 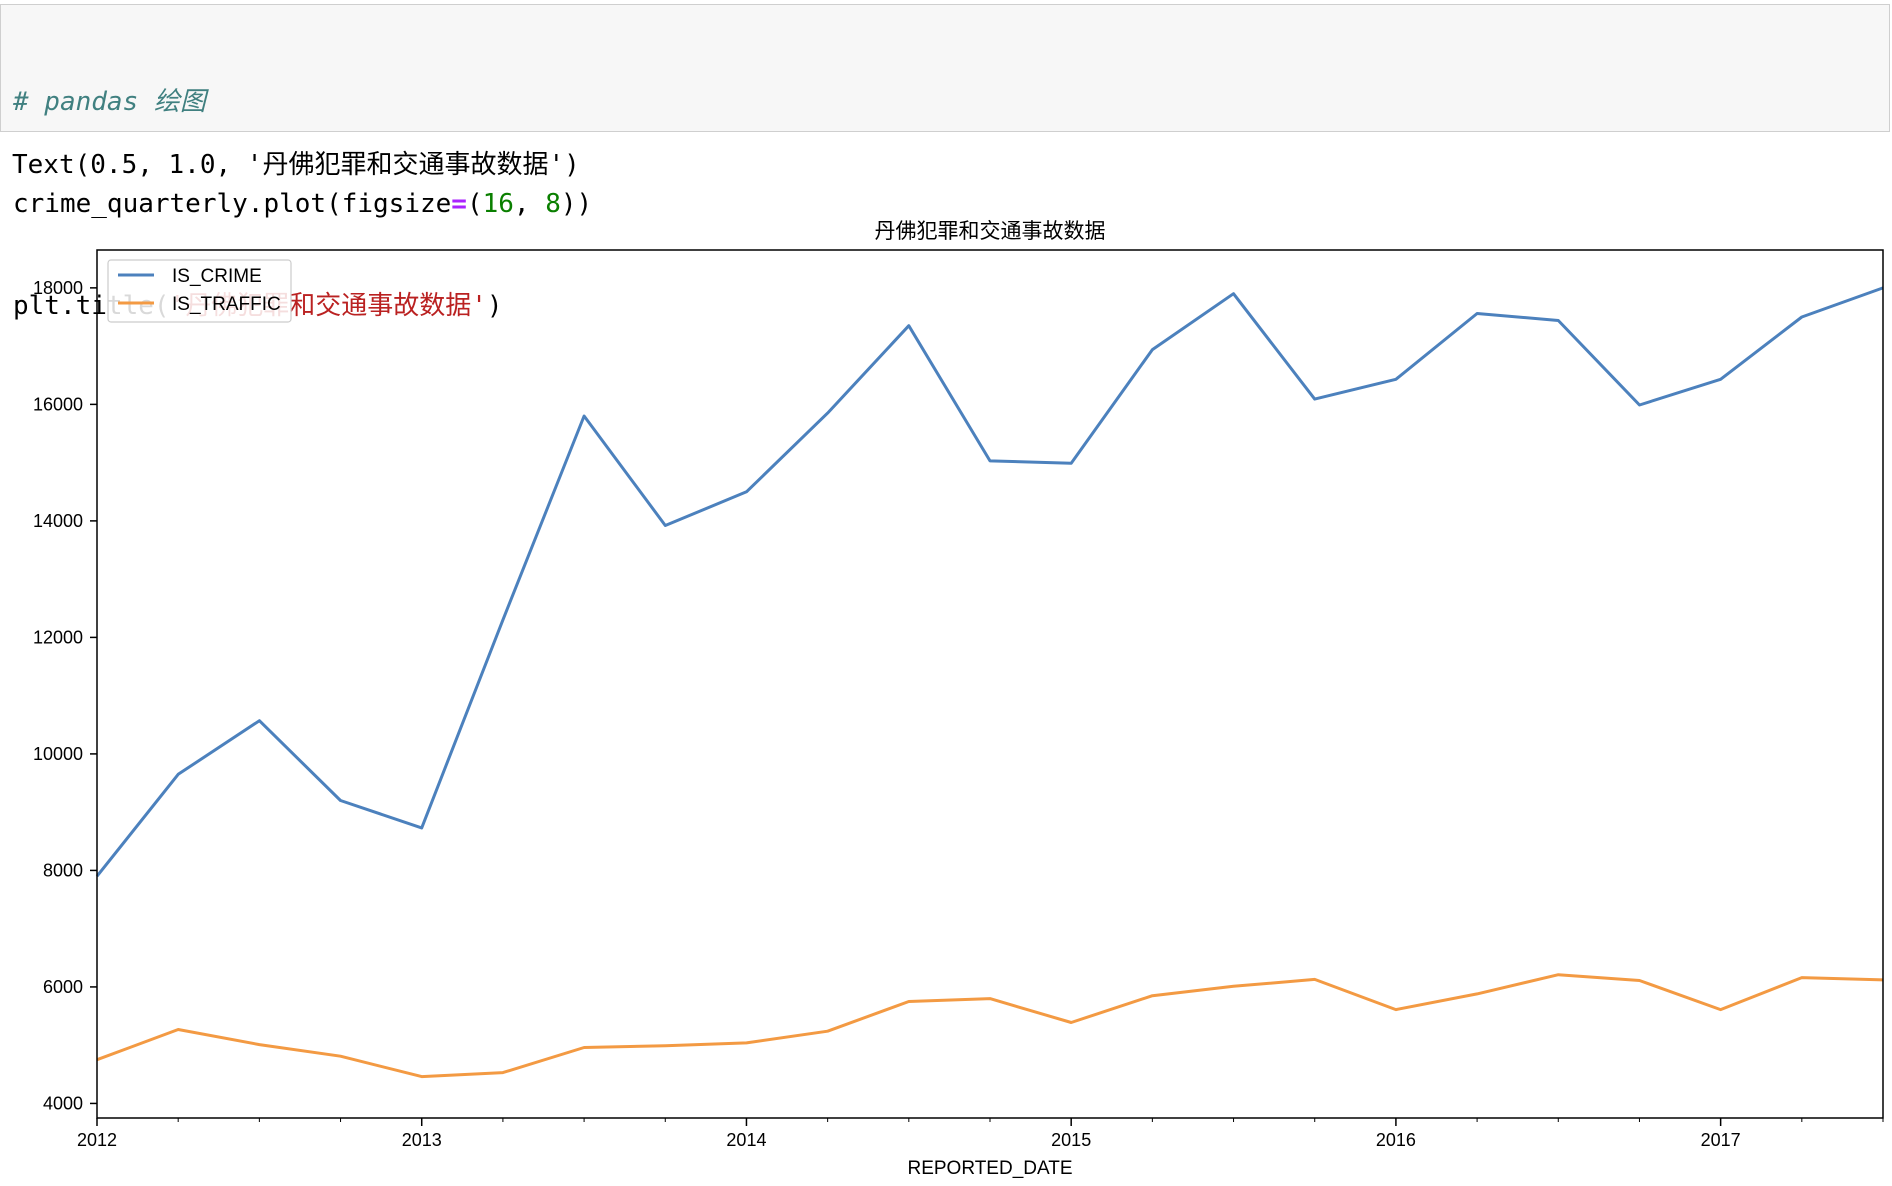 I want to click on y-tick-label: 4000, so click(x=63, y=1103).